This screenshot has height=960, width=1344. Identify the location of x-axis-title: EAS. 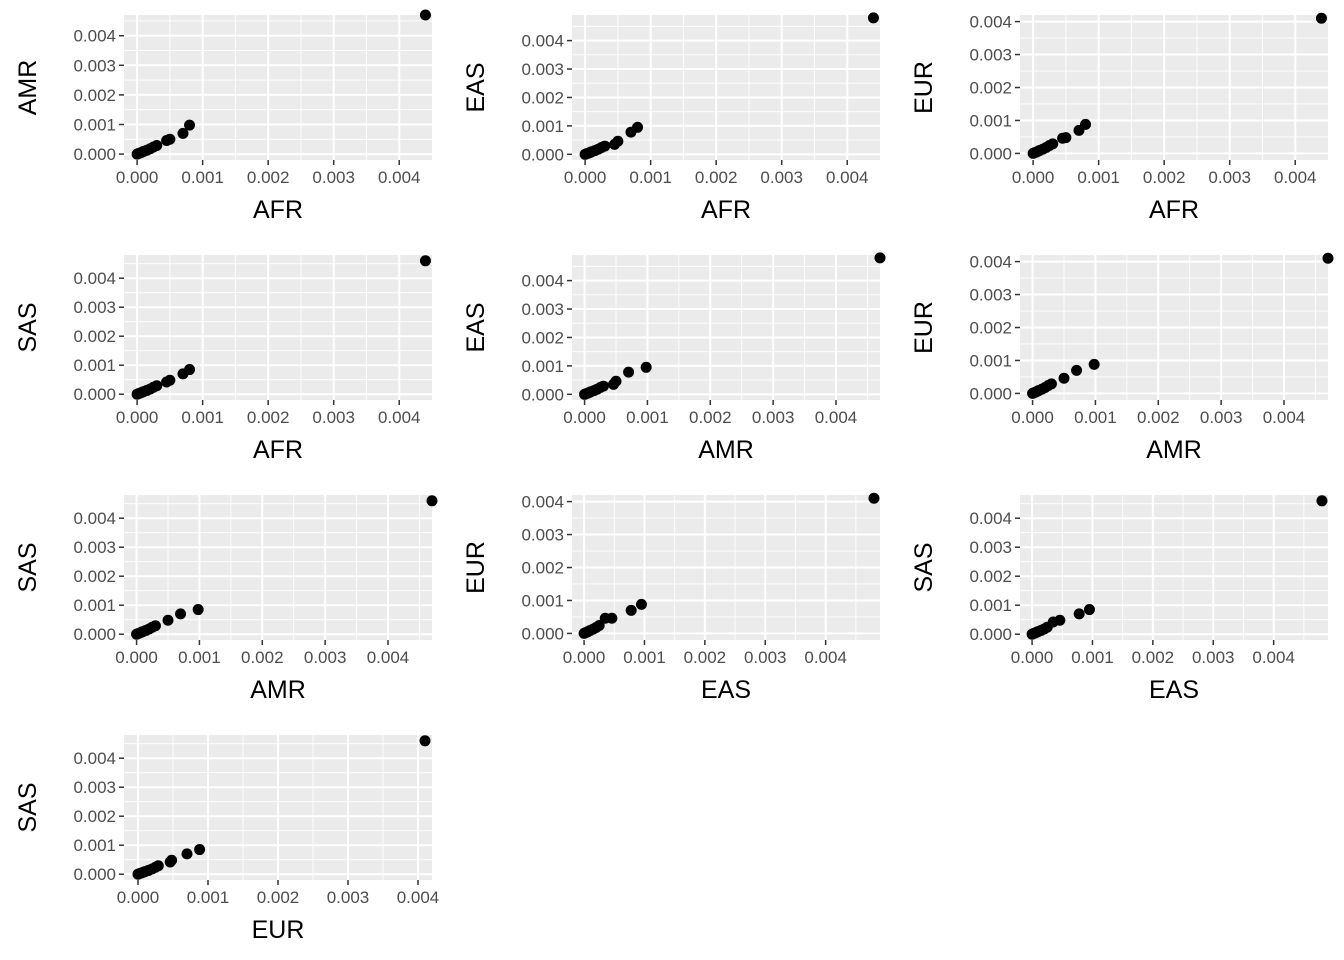
(1174, 690).